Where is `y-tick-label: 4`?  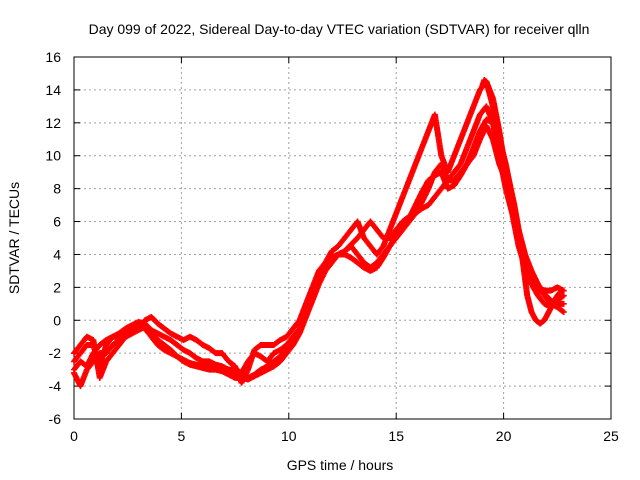 y-tick-label: 4 is located at coordinates (57, 254).